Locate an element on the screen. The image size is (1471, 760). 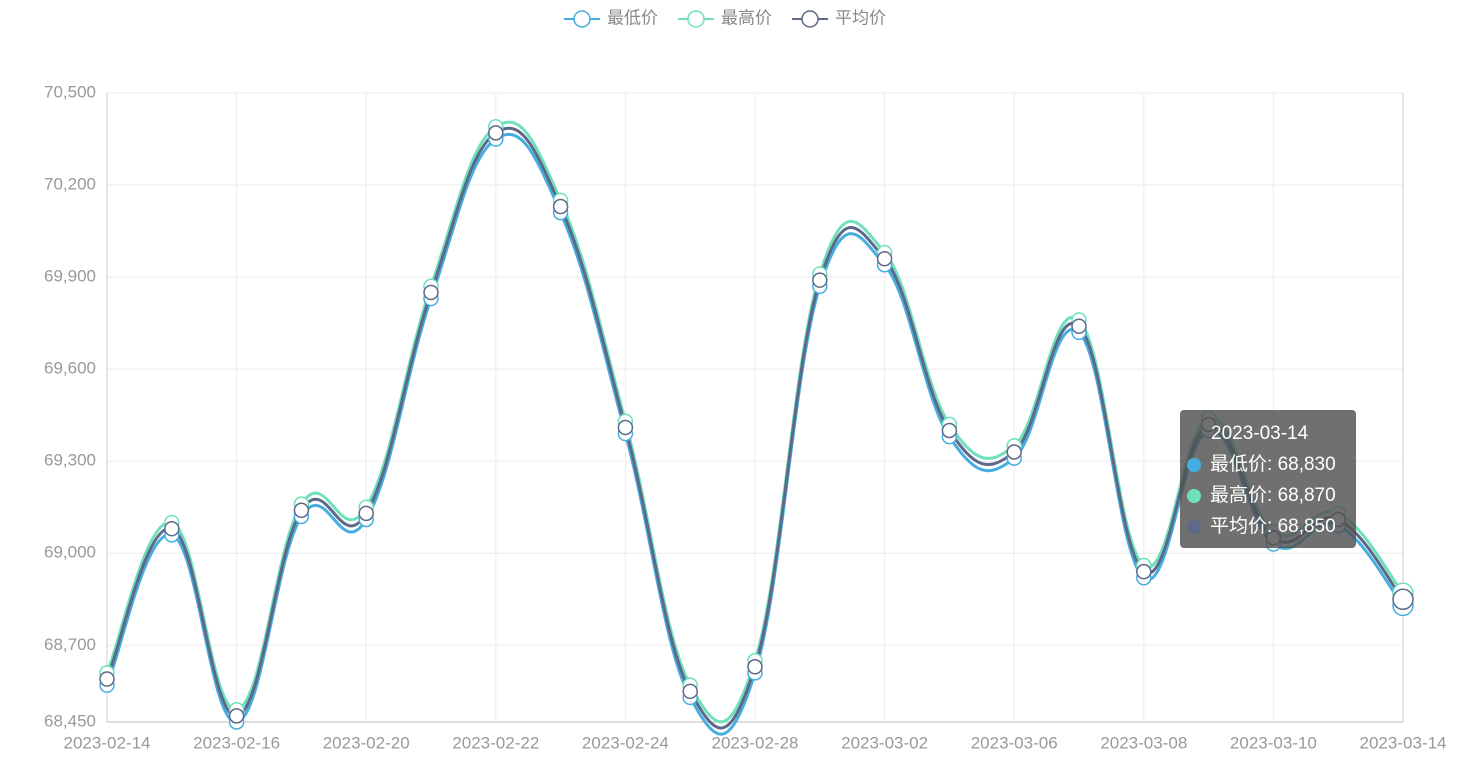
x-tick-label: 2023-02-22 is located at coordinates (495, 742).